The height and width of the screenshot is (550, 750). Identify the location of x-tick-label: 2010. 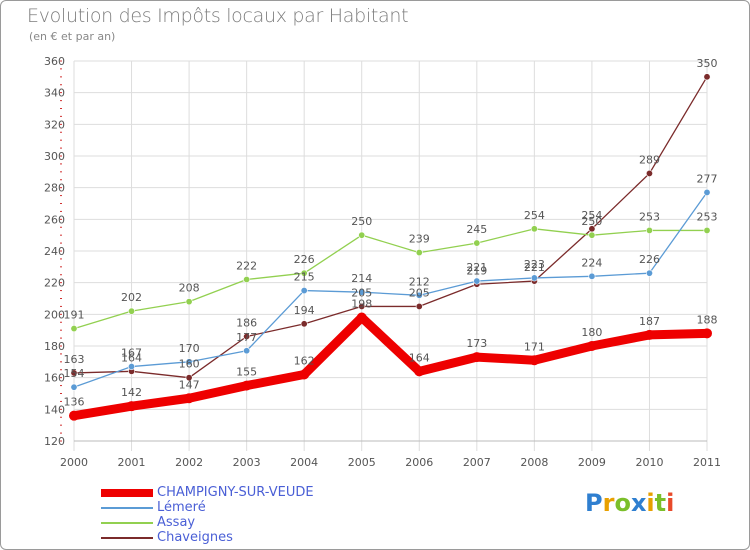
(649, 462).